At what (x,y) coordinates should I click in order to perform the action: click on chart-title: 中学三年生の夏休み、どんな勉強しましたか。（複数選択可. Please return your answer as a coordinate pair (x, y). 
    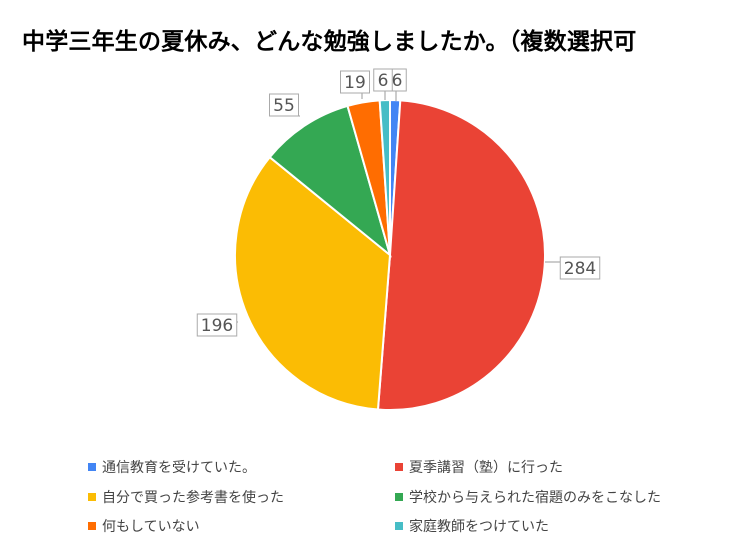
    Looking at the image, I should click on (329, 42).